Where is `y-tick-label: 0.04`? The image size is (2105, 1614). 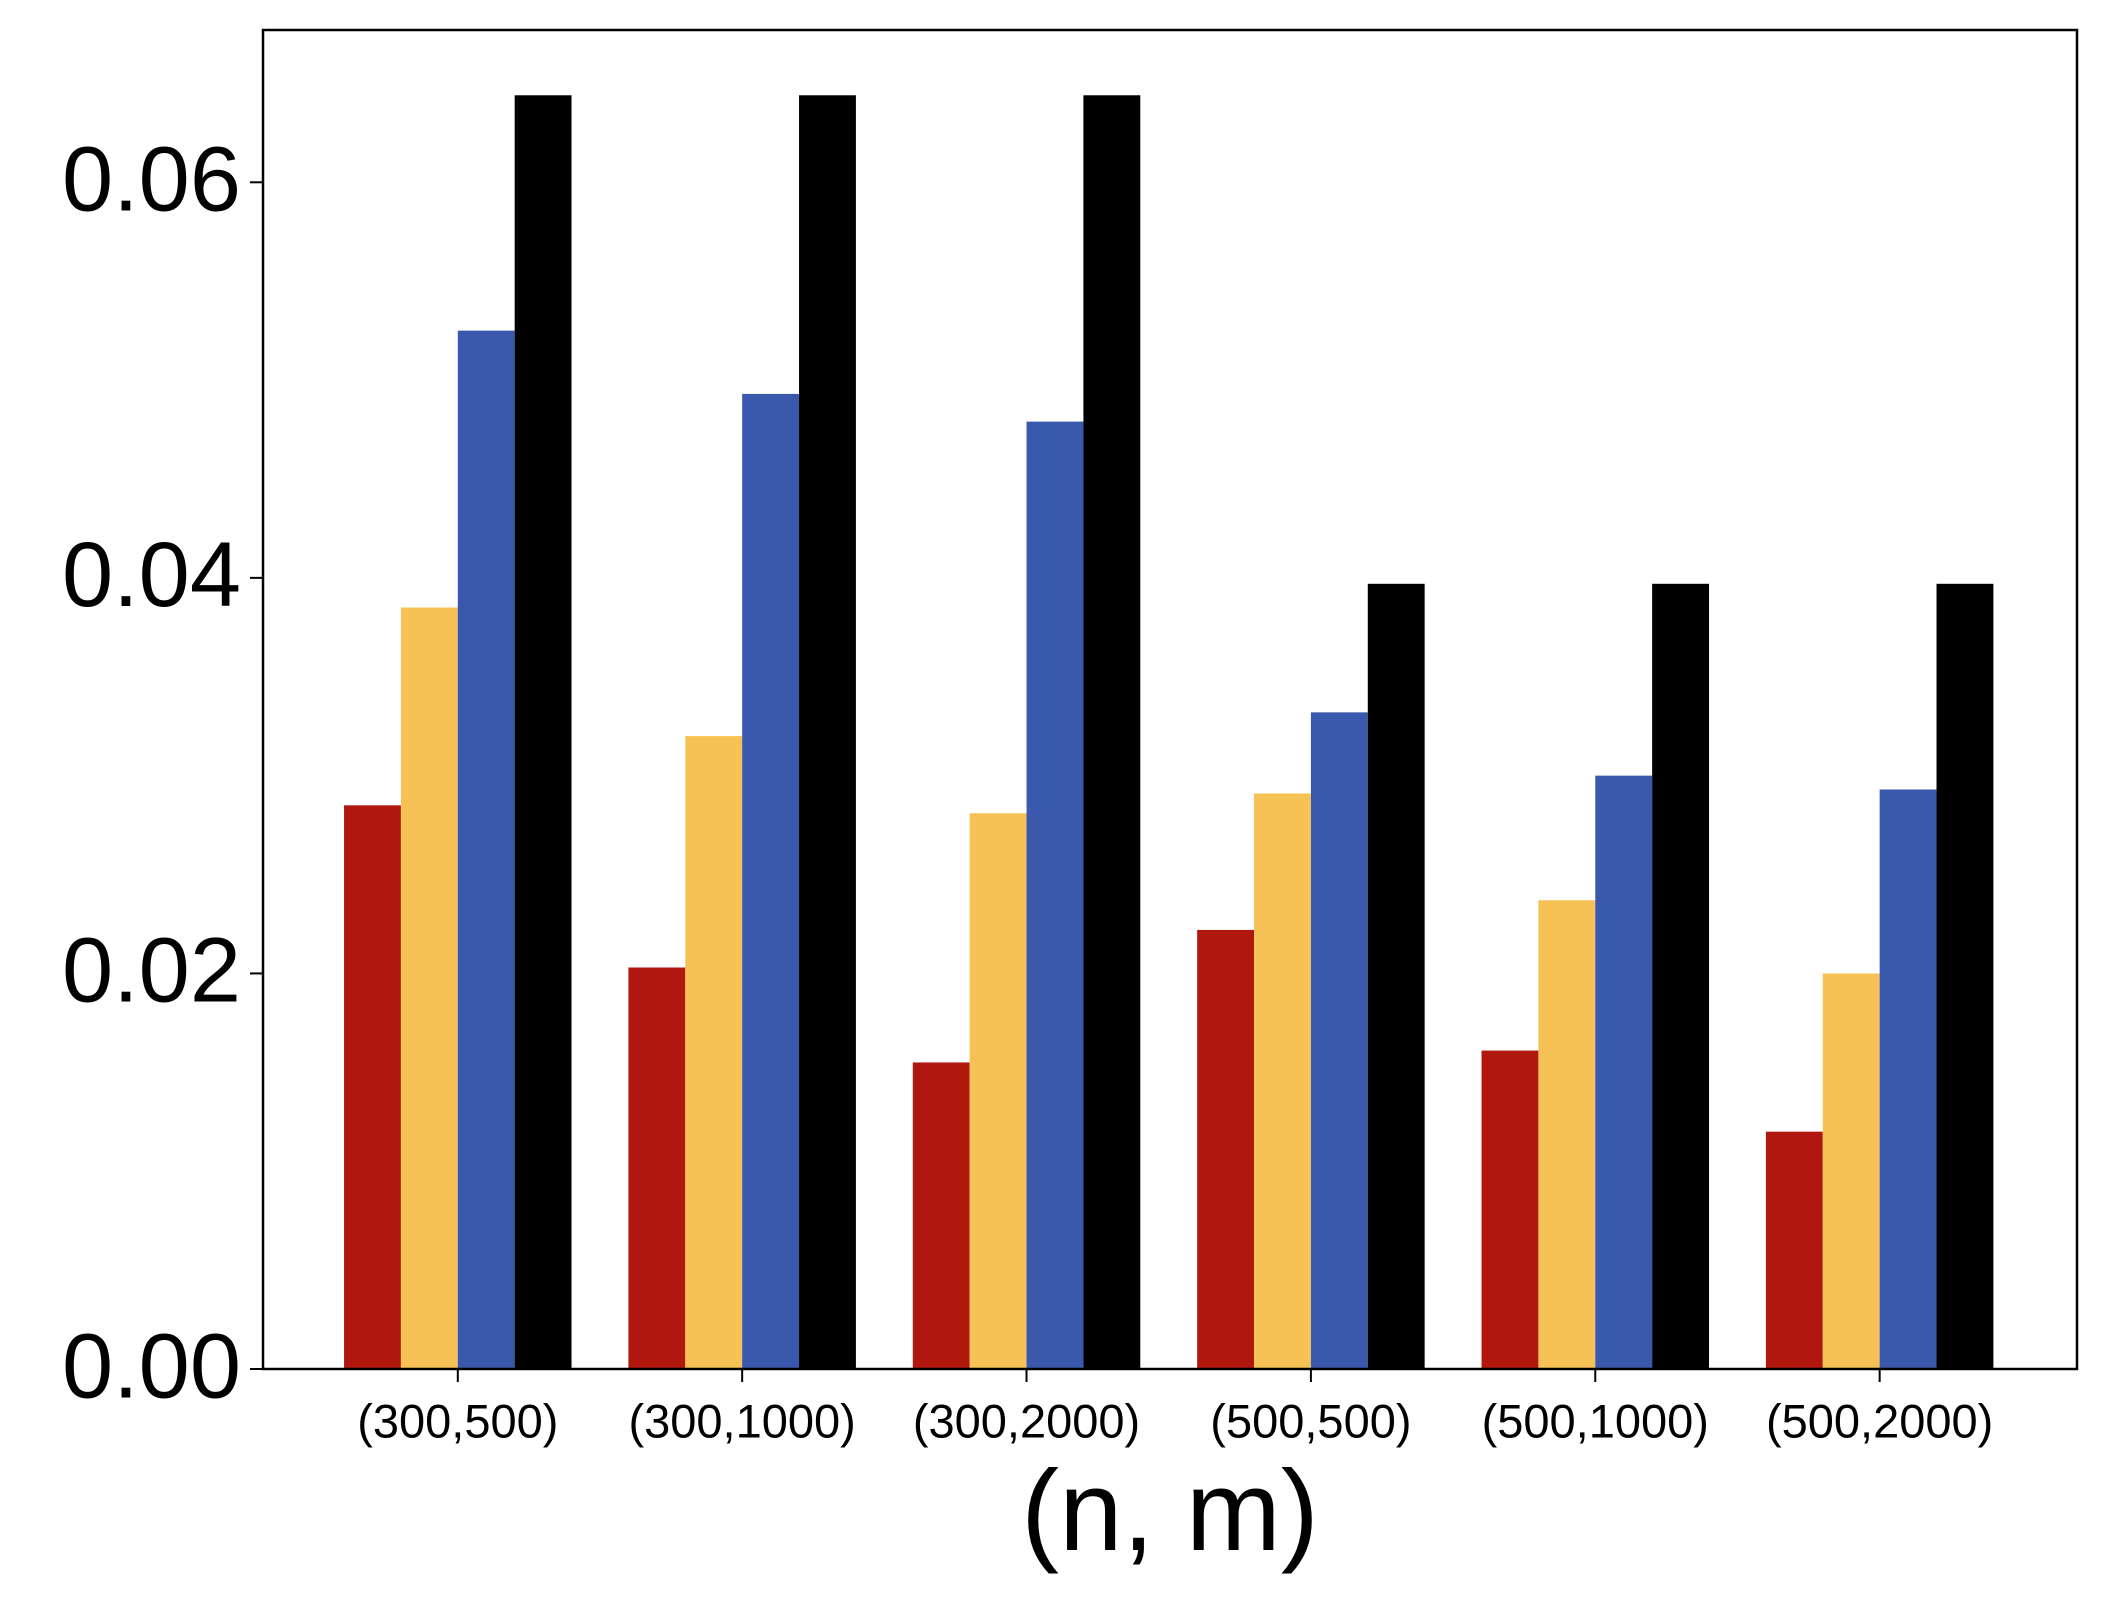 y-tick-label: 0.04 is located at coordinates (151, 575).